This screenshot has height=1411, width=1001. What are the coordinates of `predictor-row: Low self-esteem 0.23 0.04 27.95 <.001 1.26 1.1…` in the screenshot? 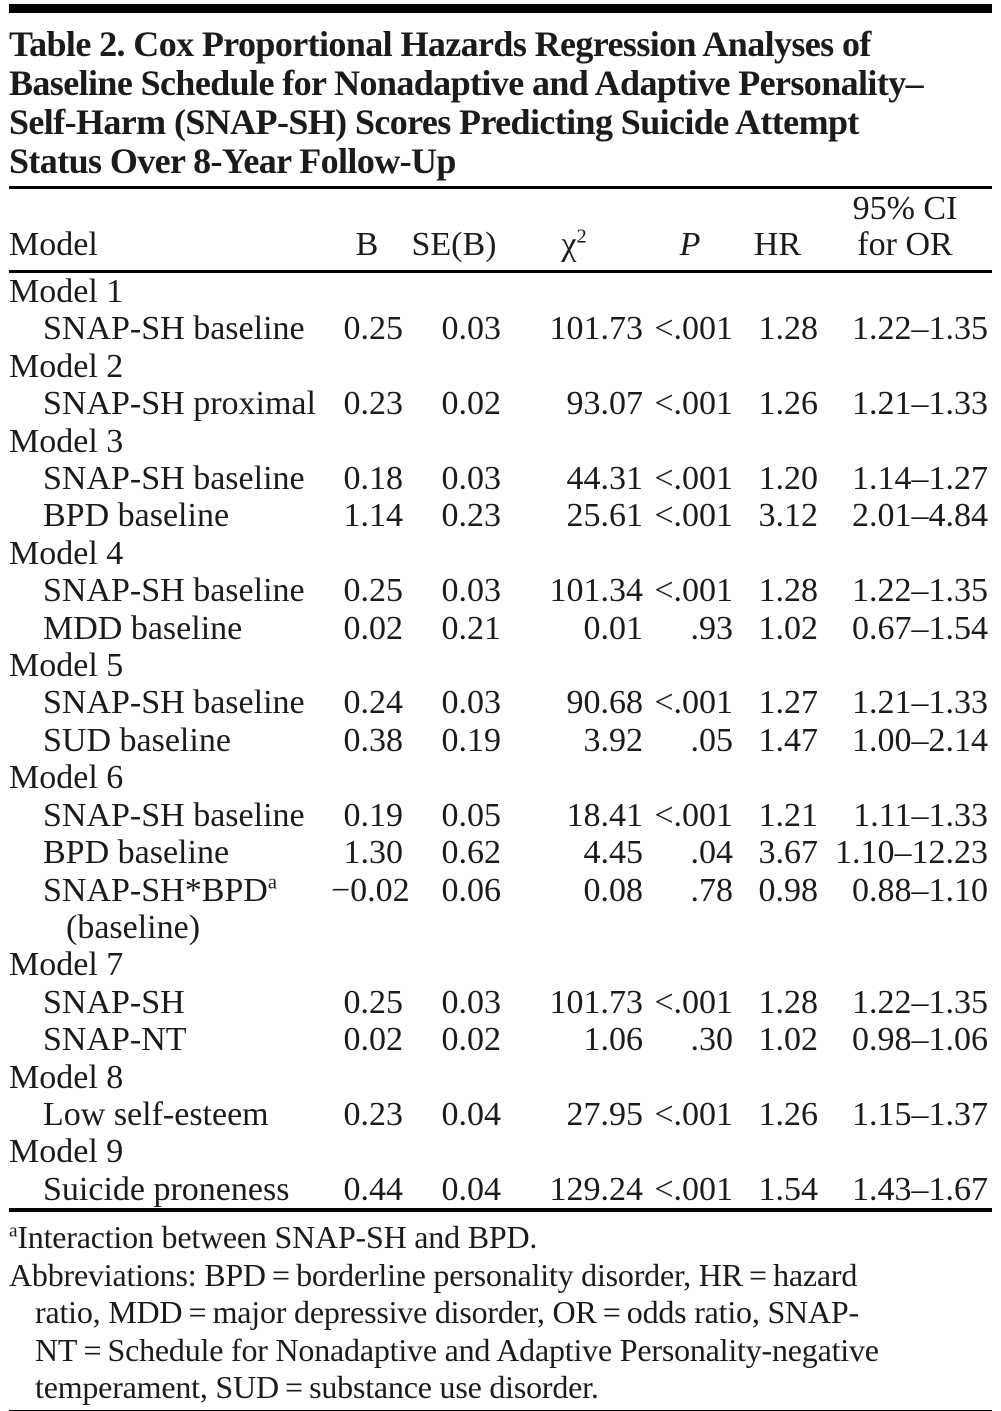 It's located at (500, 1114).